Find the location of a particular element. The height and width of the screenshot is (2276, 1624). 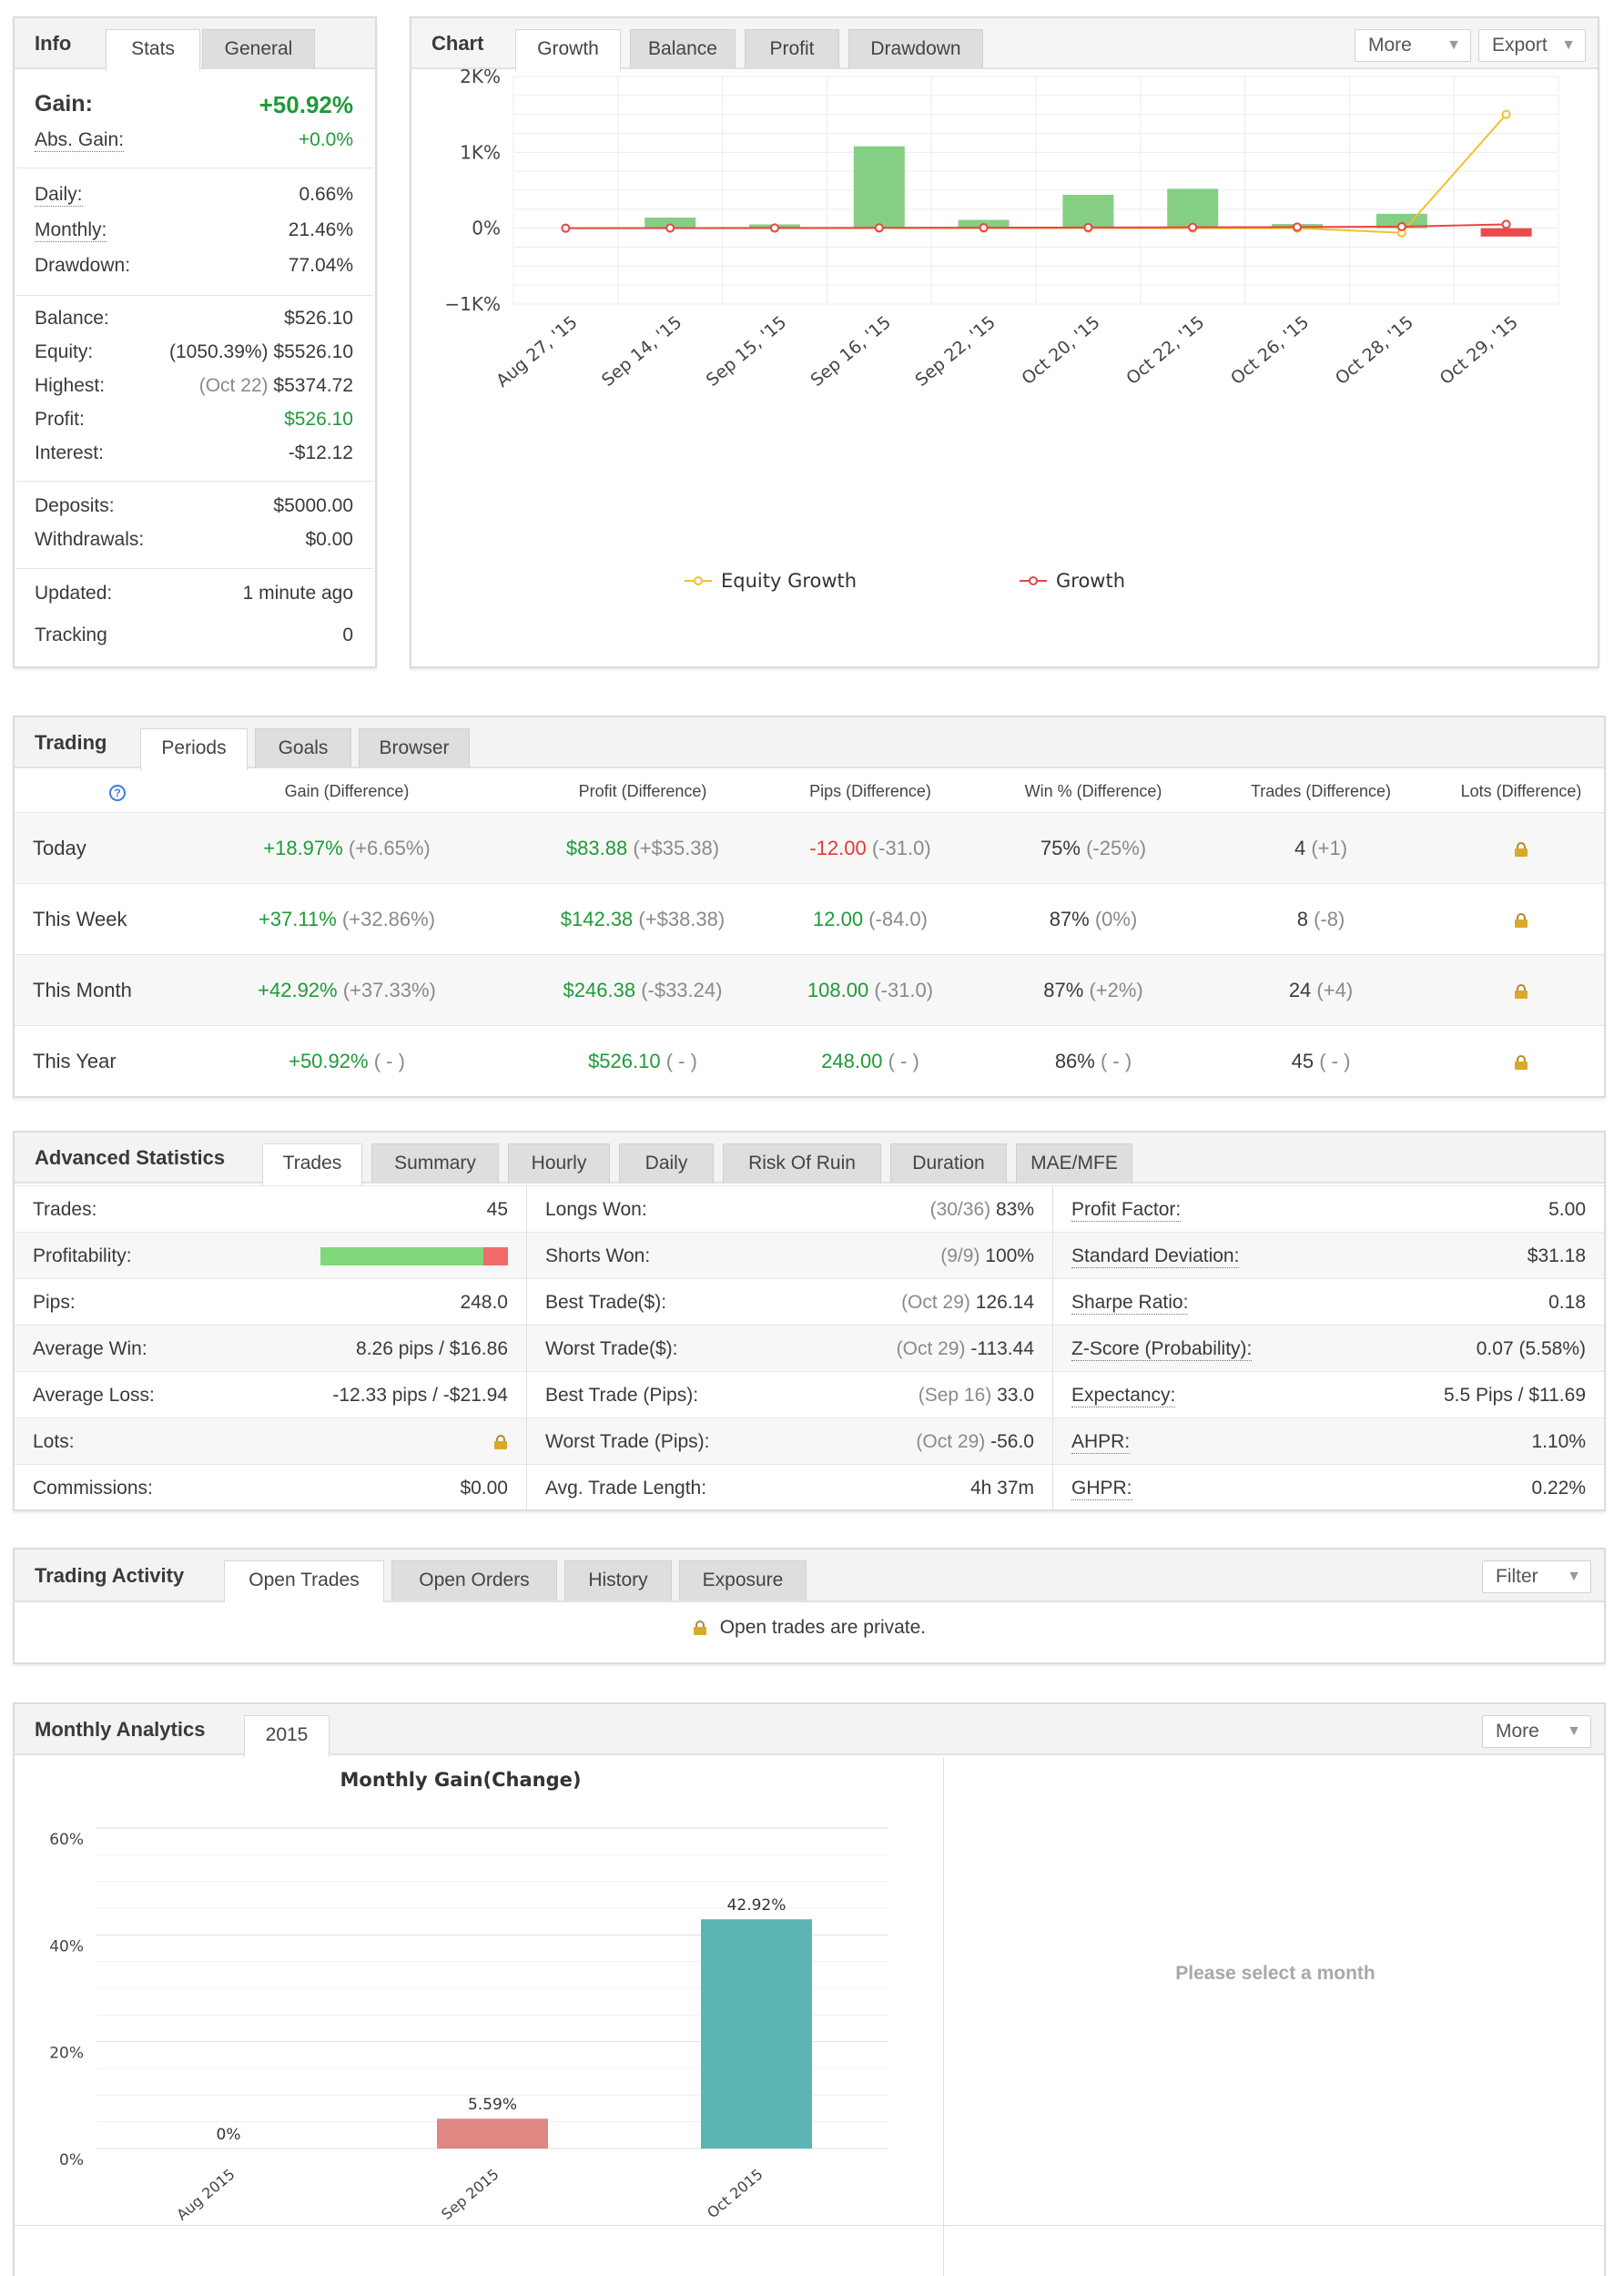

activity-title: Trading Activity is located at coordinates (110, 1575).